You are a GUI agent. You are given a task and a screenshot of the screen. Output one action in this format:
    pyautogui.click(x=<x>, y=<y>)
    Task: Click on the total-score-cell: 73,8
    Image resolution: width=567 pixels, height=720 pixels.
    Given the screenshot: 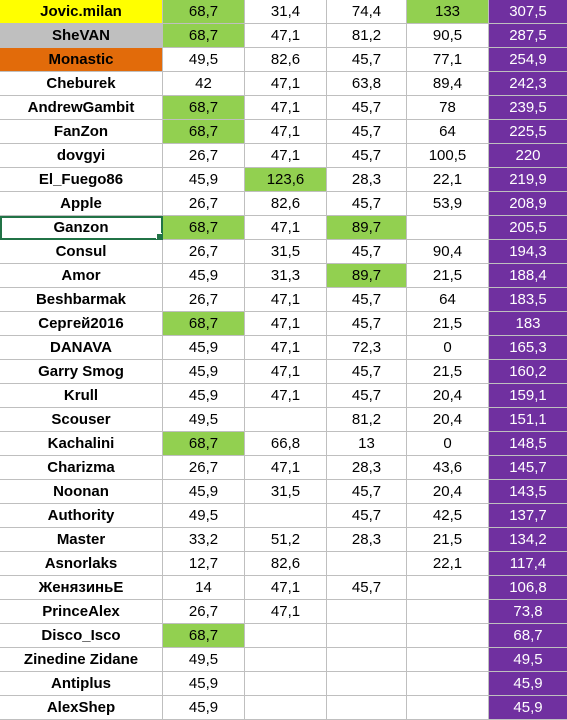 What is the action you would take?
    pyautogui.click(x=528, y=612)
    